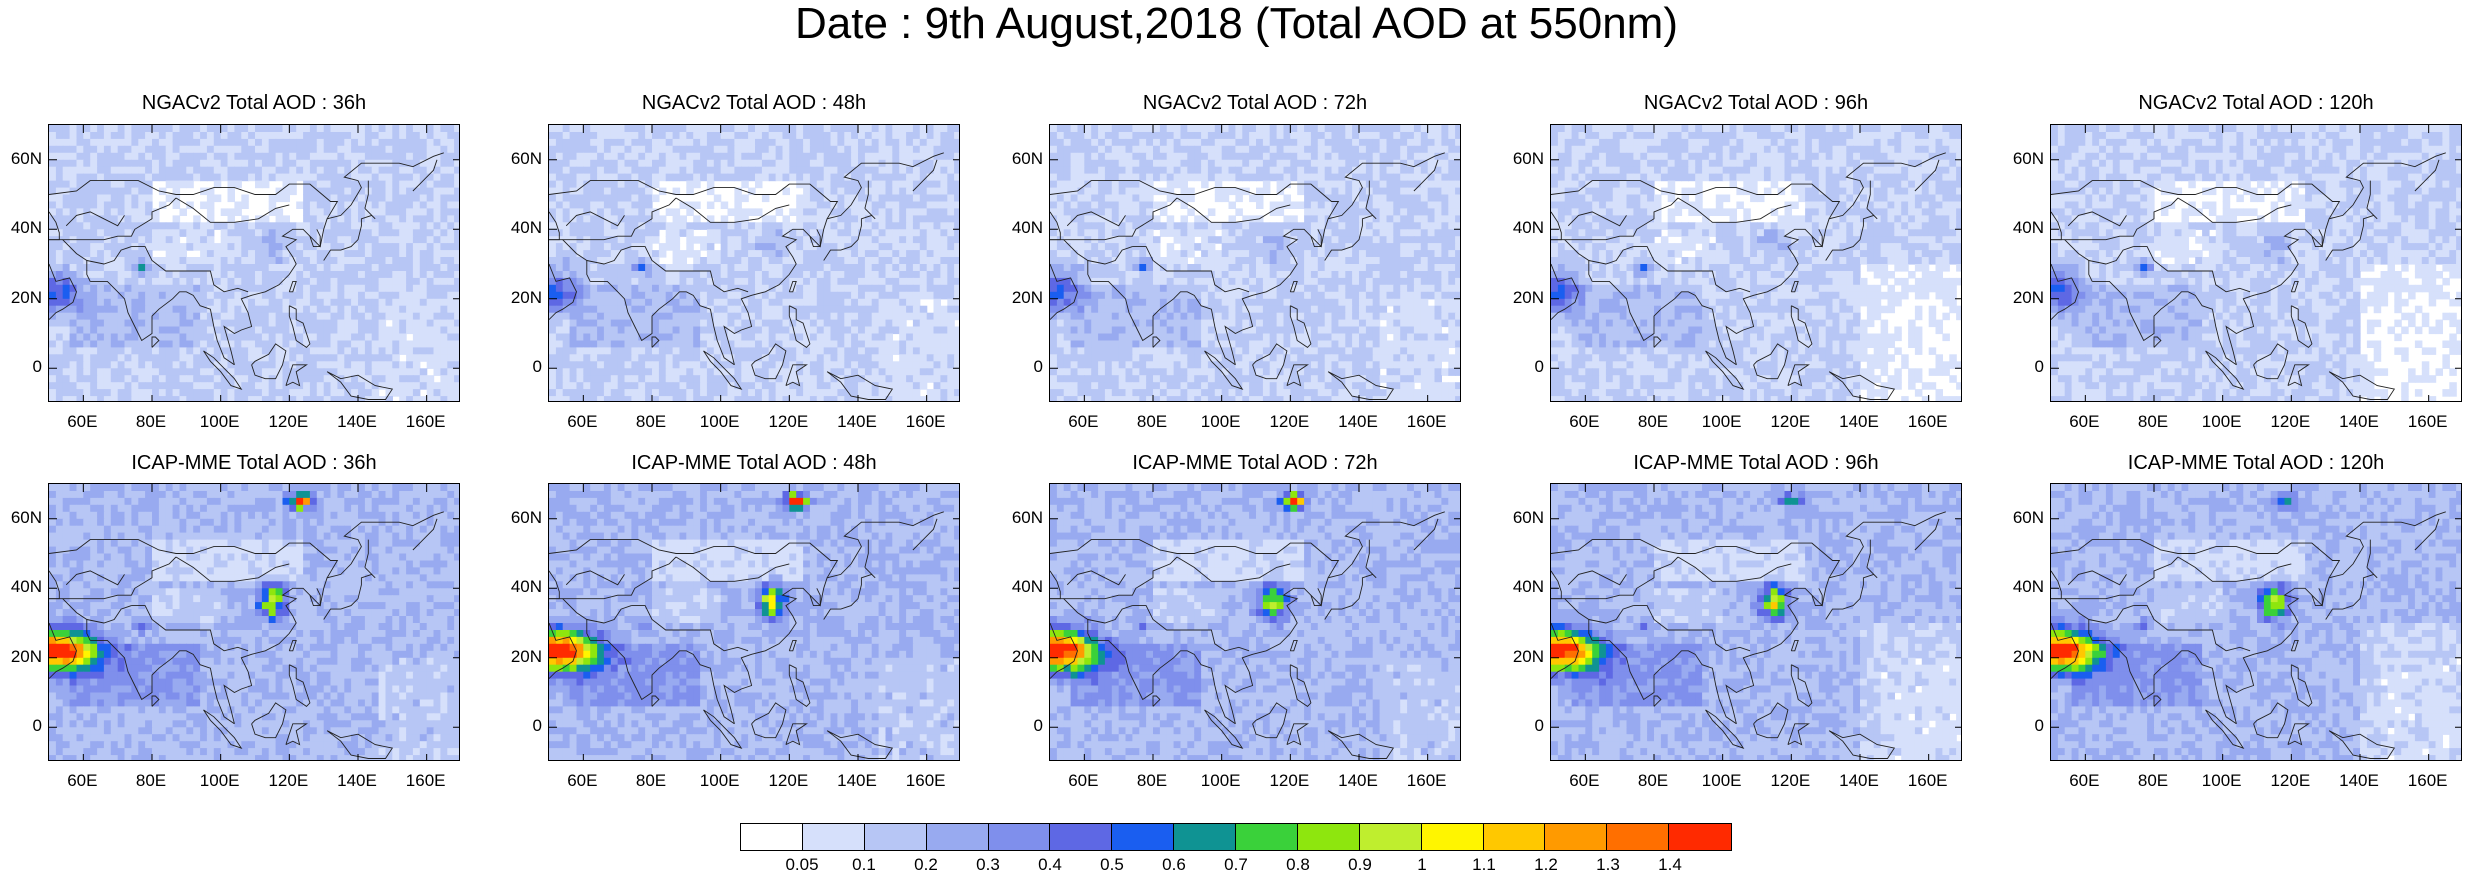 The image size is (2473, 875). What do you see at coordinates (2256, 463) in the screenshot?
I see `panel-title: ICAP-MME Total AOD : 120h` at bounding box center [2256, 463].